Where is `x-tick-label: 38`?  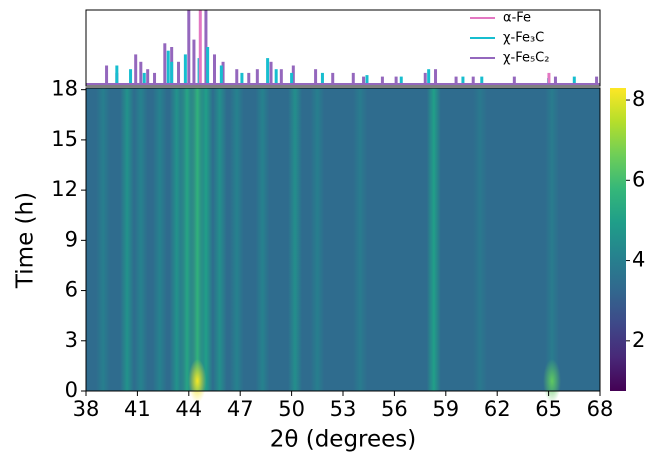
x-tick-label: 38 is located at coordinates (86, 409).